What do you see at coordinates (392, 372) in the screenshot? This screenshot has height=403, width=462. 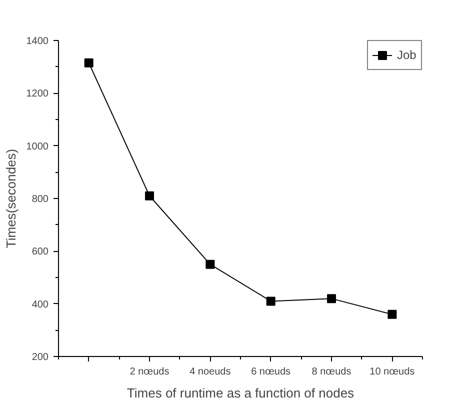 I see `x-tick-label: 10 nœuds` at bounding box center [392, 372].